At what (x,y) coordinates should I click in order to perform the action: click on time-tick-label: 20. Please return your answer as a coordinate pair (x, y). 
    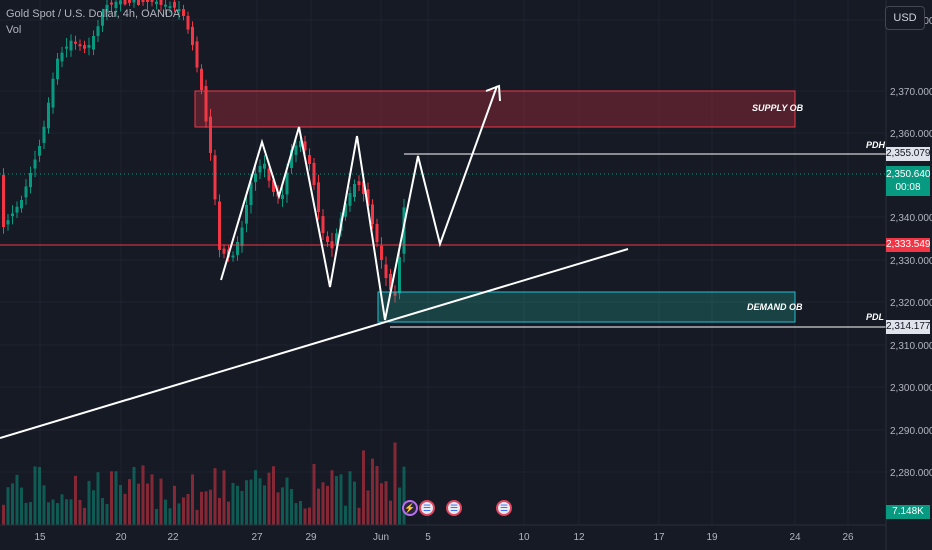
    Looking at the image, I should click on (121, 537).